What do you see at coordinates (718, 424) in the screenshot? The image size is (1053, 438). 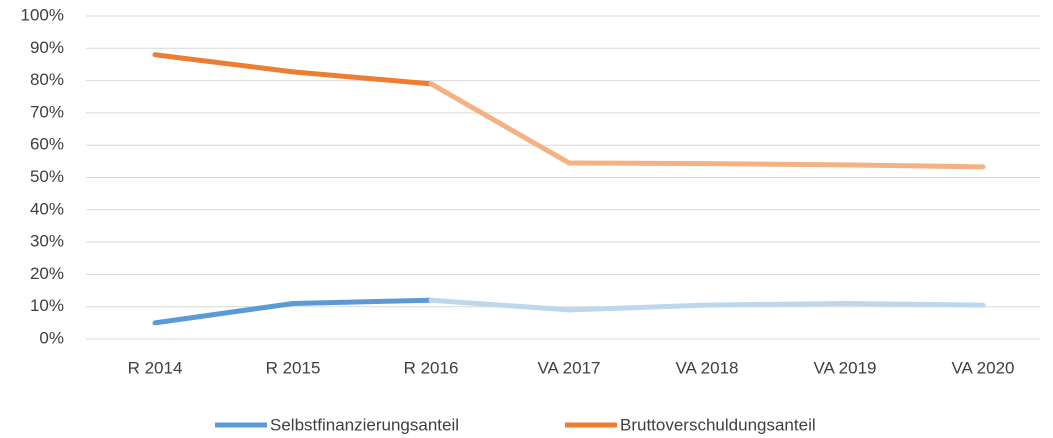 I see `legend-label: Bruttoverschuldungsanteil` at bounding box center [718, 424].